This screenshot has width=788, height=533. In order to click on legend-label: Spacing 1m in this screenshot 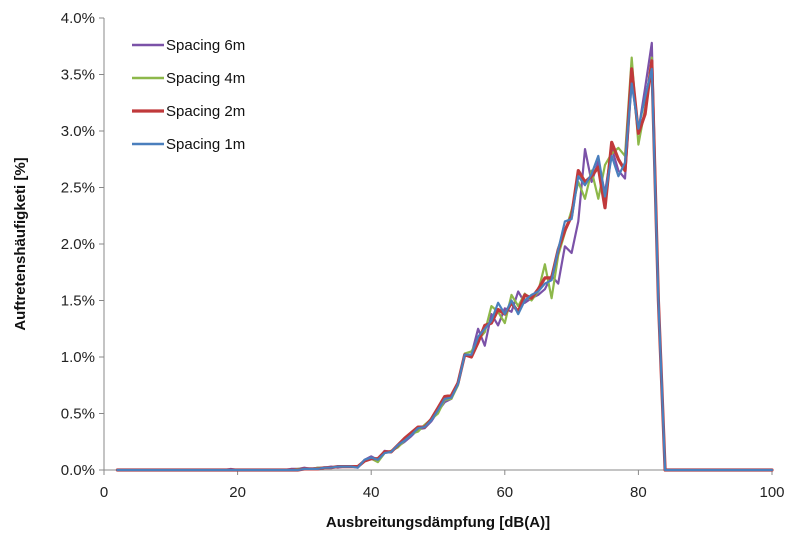, I will do `click(205, 144)`.